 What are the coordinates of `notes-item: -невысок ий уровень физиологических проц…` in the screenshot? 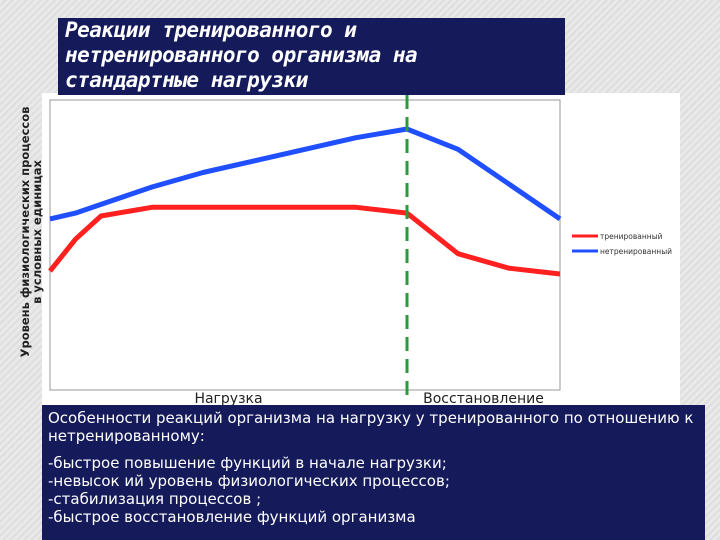 It's located at (249, 481).